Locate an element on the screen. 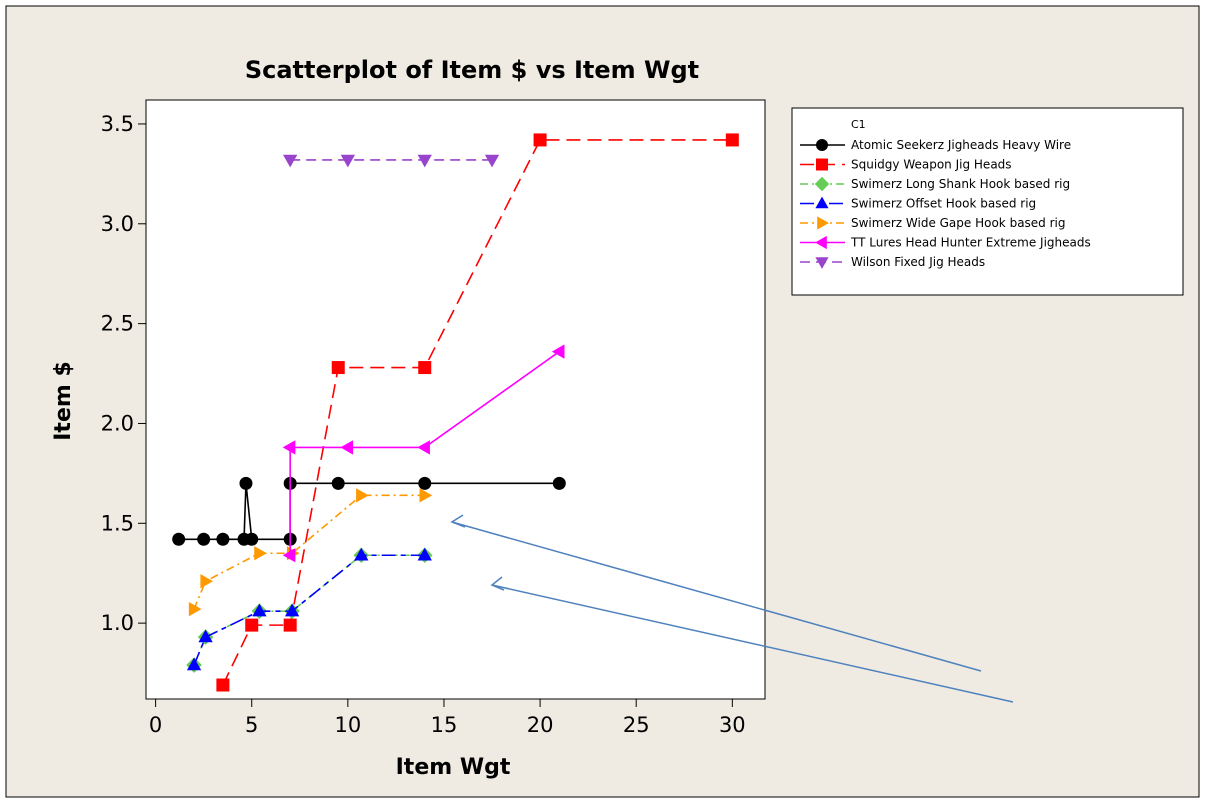  x-tick-label: 10 is located at coordinates (347, 725).